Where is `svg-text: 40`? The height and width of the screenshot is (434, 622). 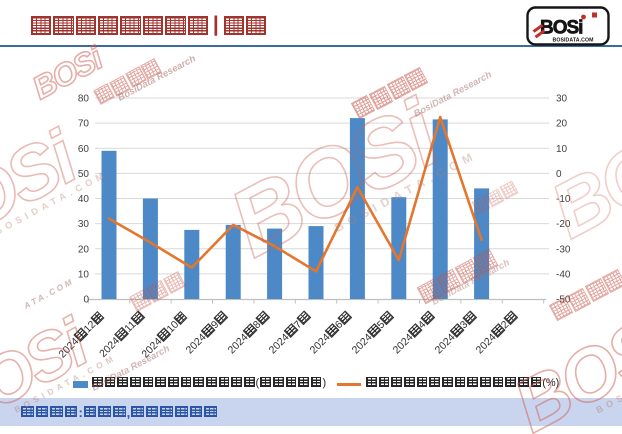 svg-text: 40 is located at coordinates (84, 199).